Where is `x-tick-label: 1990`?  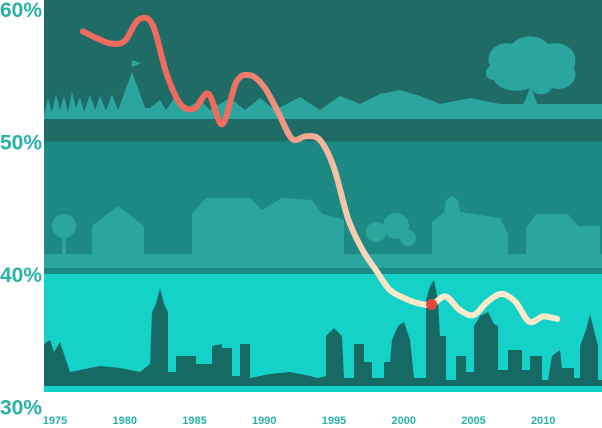
x-tick-label: 1990 is located at coordinates (264, 421).